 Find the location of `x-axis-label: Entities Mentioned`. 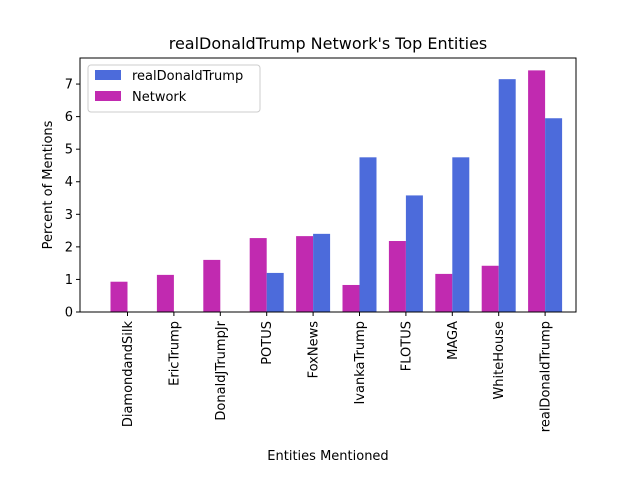

x-axis-label: Entities Mentioned is located at coordinates (327, 456).